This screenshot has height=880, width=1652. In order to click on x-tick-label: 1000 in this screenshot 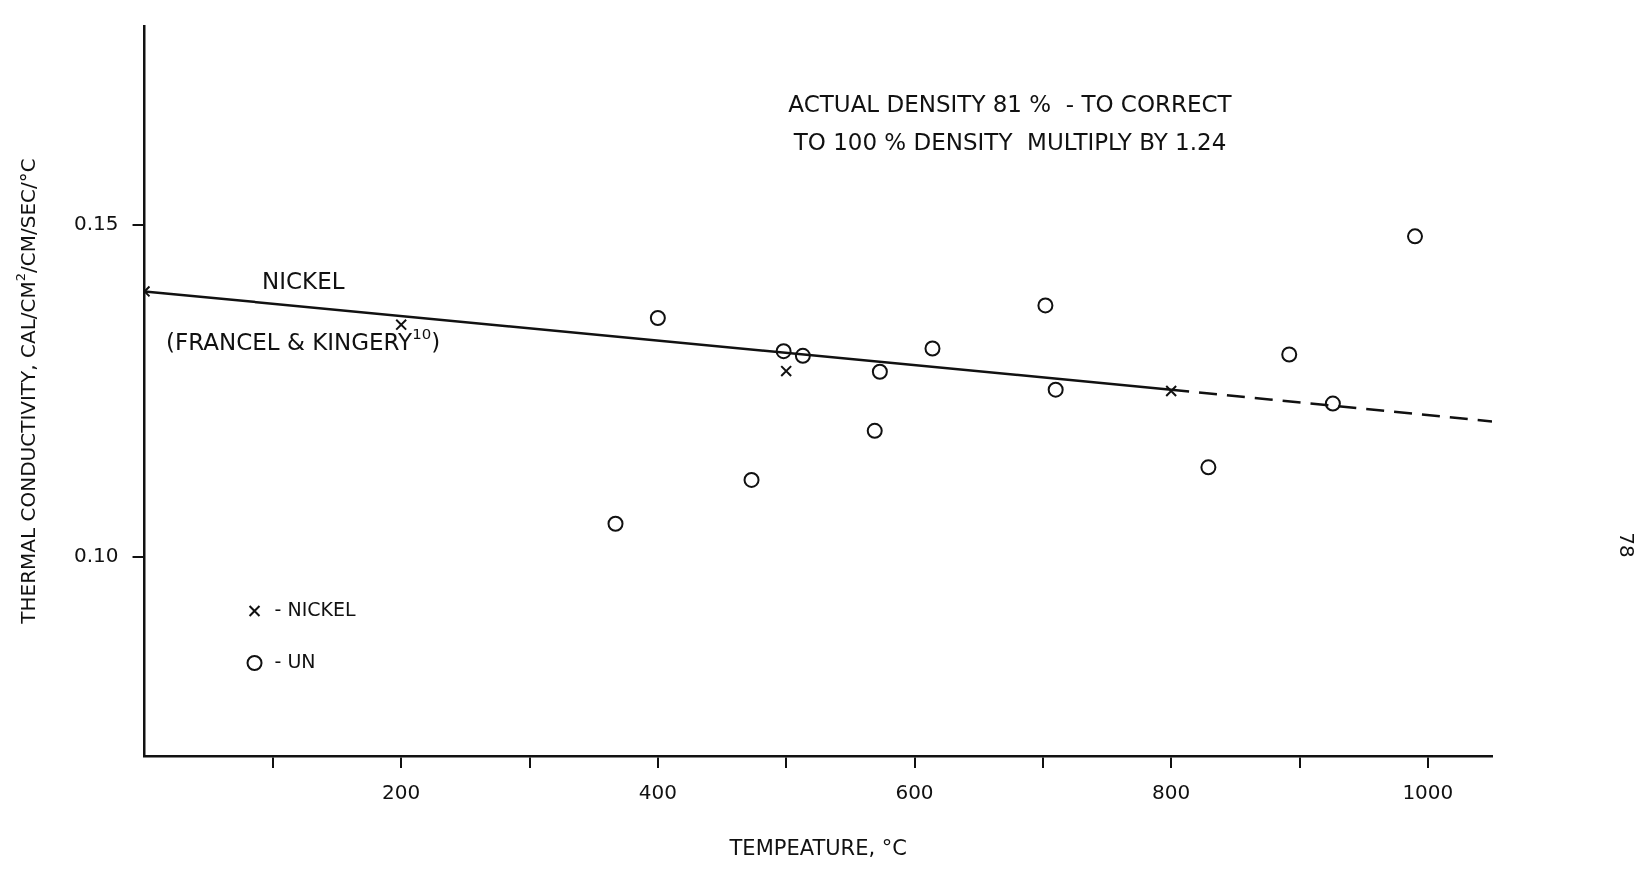, I will do `click(1428, 792)`.